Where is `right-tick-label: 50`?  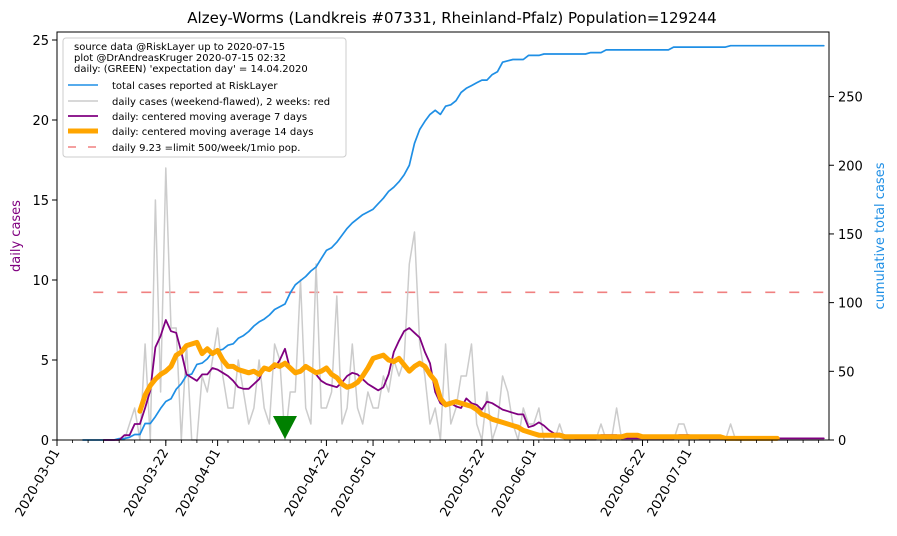
right-tick-label: 50 is located at coordinates (846, 372).